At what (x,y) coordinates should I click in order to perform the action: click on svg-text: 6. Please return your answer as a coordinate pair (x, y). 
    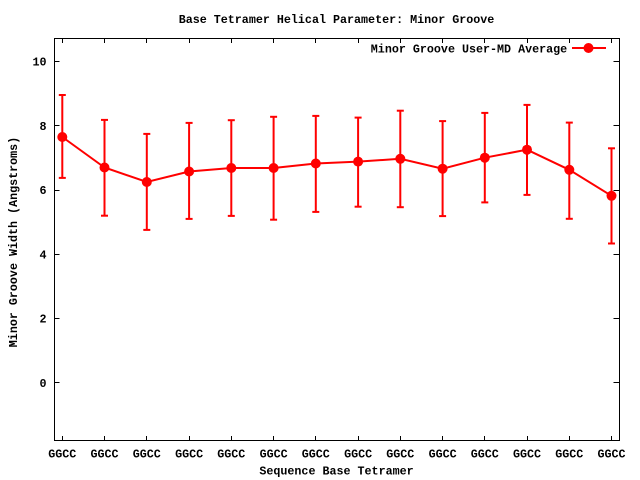
    Looking at the image, I should click on (42, 191).